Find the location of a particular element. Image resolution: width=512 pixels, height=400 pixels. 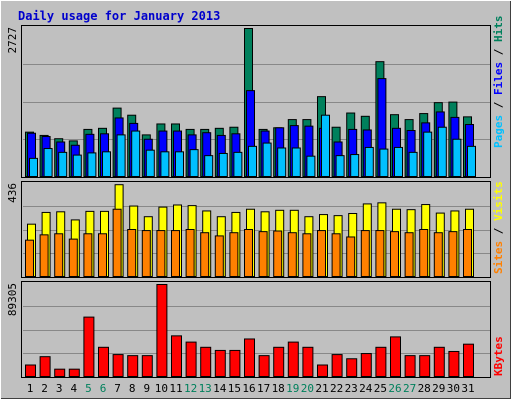

x-tick-label: 2 is located at coordinates (44, 388).